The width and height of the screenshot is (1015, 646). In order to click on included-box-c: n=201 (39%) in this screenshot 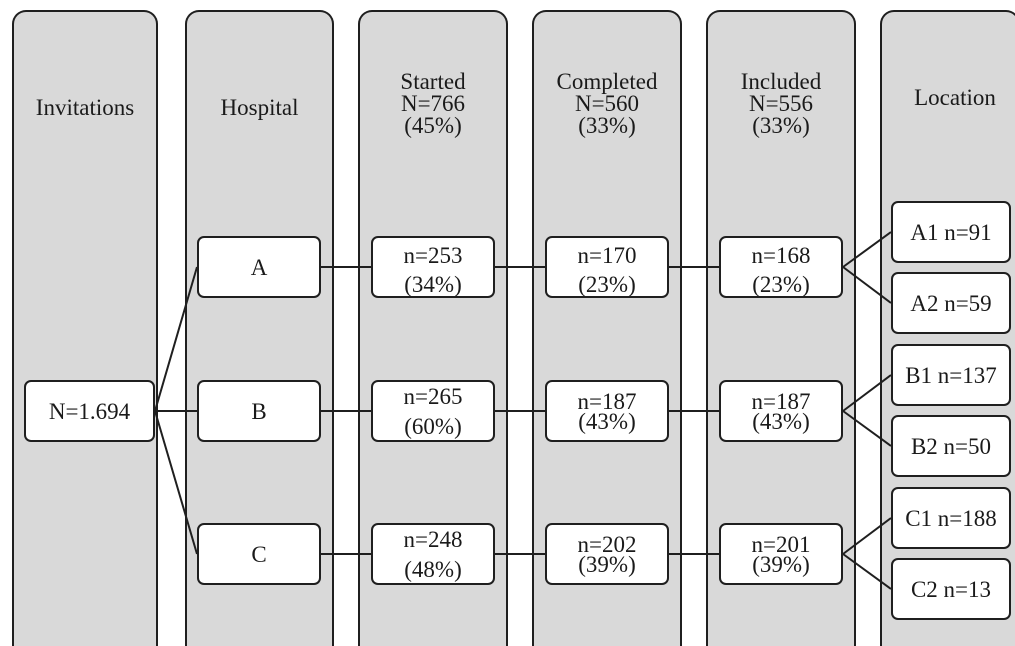, I will do `click(781, 554)`.